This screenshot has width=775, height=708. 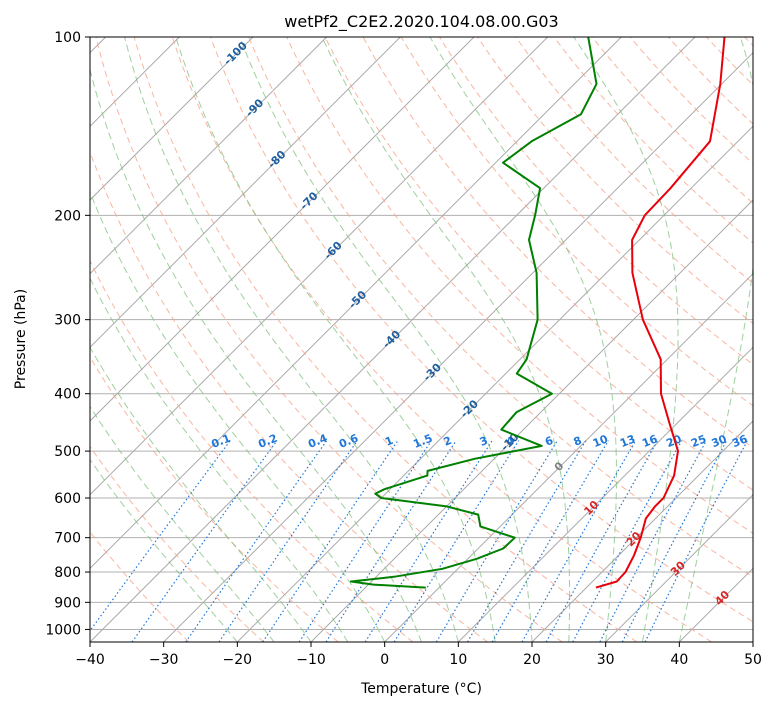 I want to click on y-axis-title: Pressure (hPa), so click(x=21, y=339).